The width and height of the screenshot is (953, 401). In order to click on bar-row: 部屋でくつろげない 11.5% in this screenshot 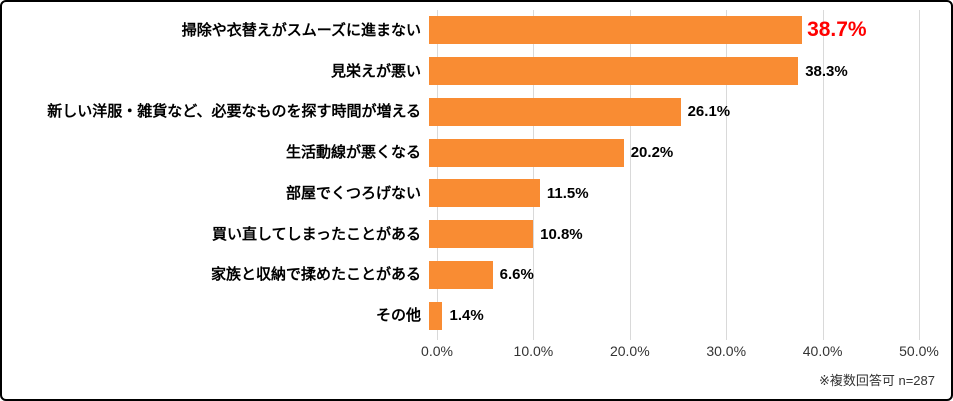, I will do `click(476, 193)`.